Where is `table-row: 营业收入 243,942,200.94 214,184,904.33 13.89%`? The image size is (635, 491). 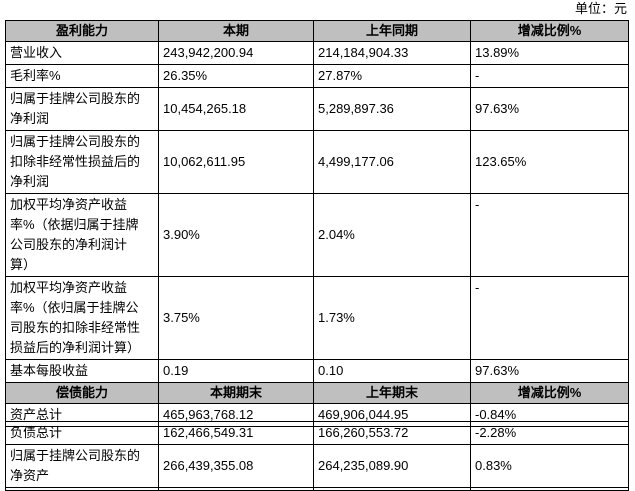 table-row: 营业收入 243,942,200.94 214,184,904.33 13.89% is located at coordinates (317, 53).